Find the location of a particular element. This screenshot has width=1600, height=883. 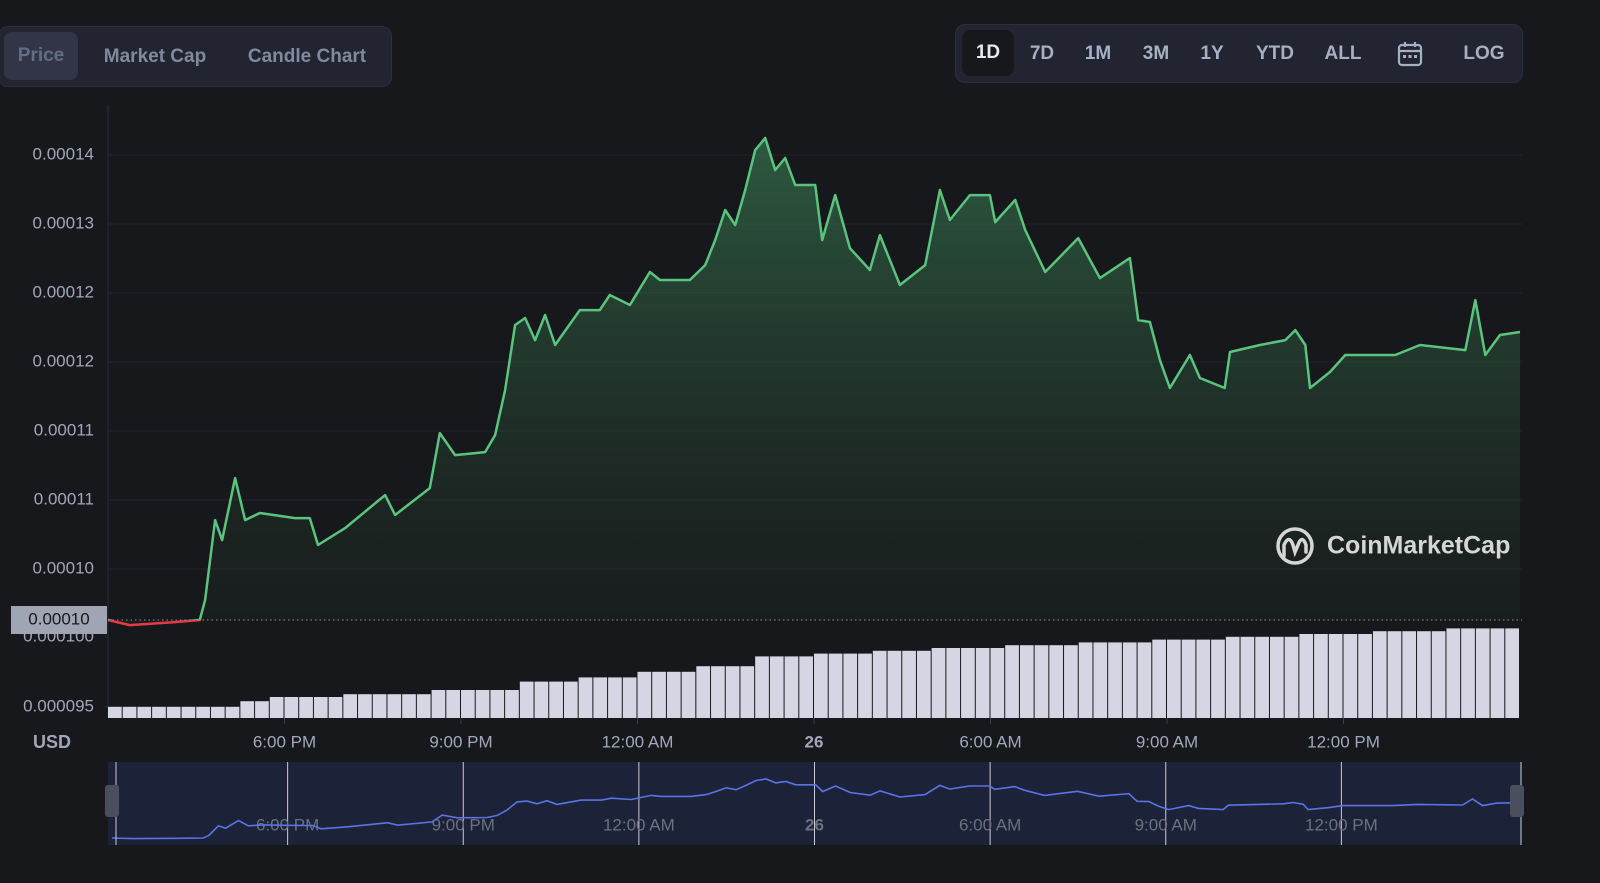

range-button: 1M is located at coordinates (1098, 53).